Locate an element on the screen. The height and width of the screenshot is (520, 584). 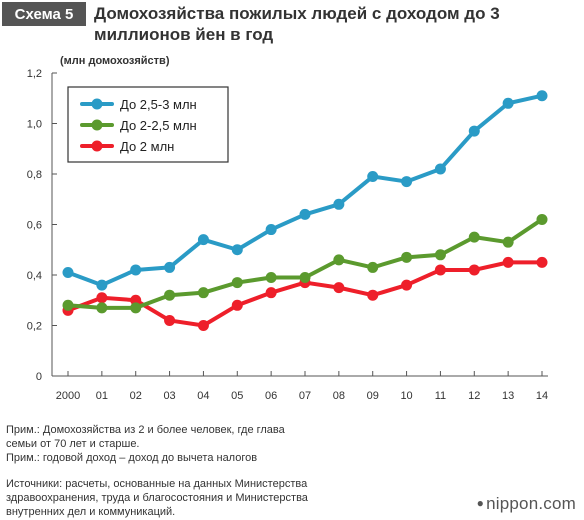
brand-name: nippon.com is located at coordinates (531, 503).